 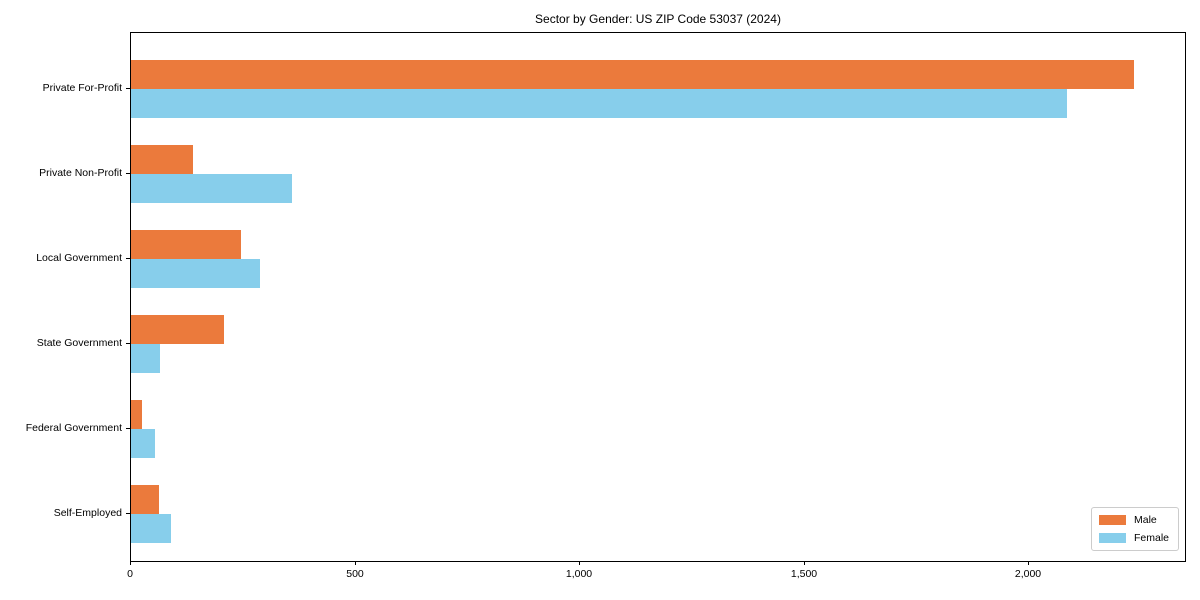 What do you see at coordinates (162, 159) in the screenshot?
I see `bar-male-private-non-profit` at bounding box center [162, 159].